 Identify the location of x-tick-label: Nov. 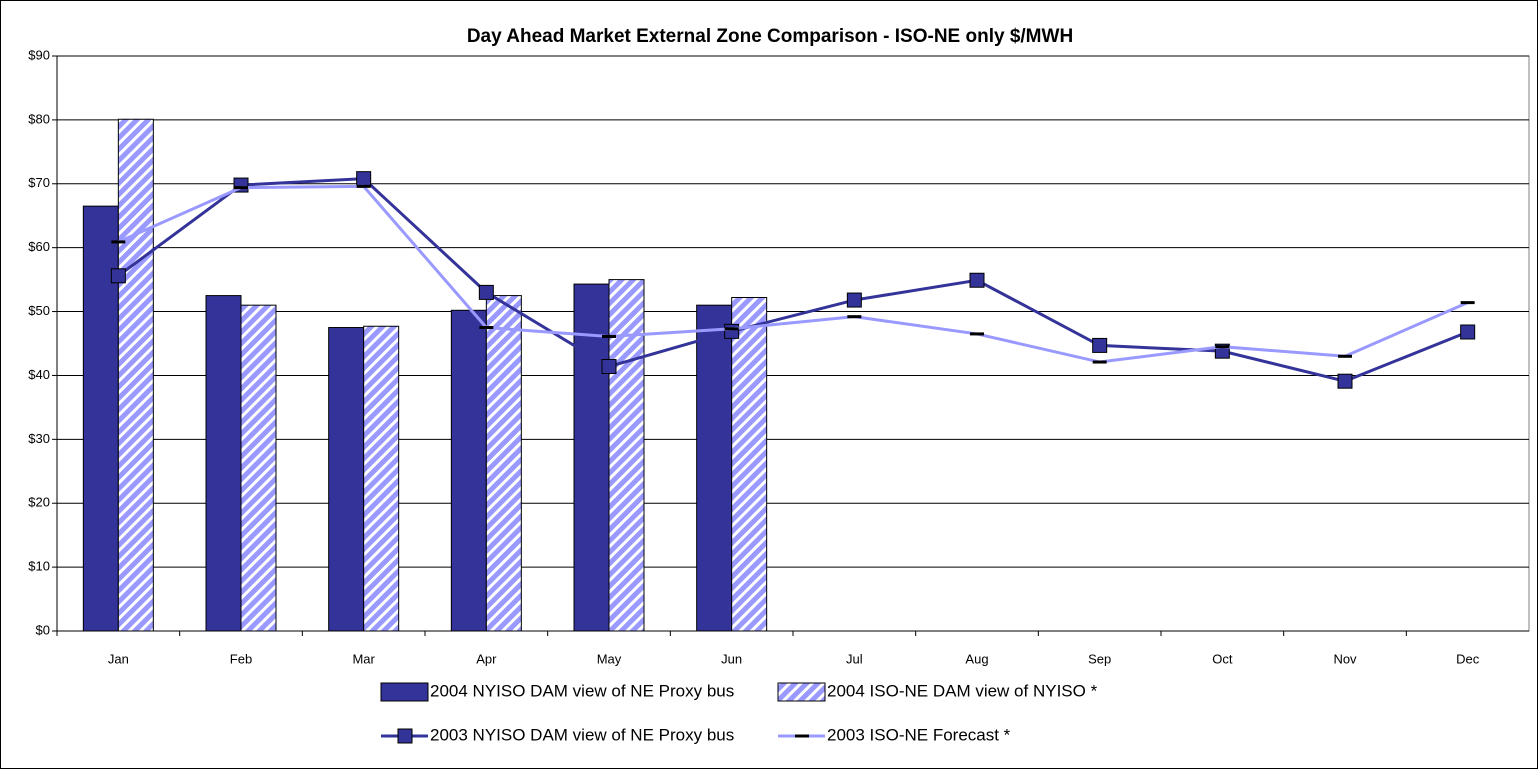
(1345, 658).